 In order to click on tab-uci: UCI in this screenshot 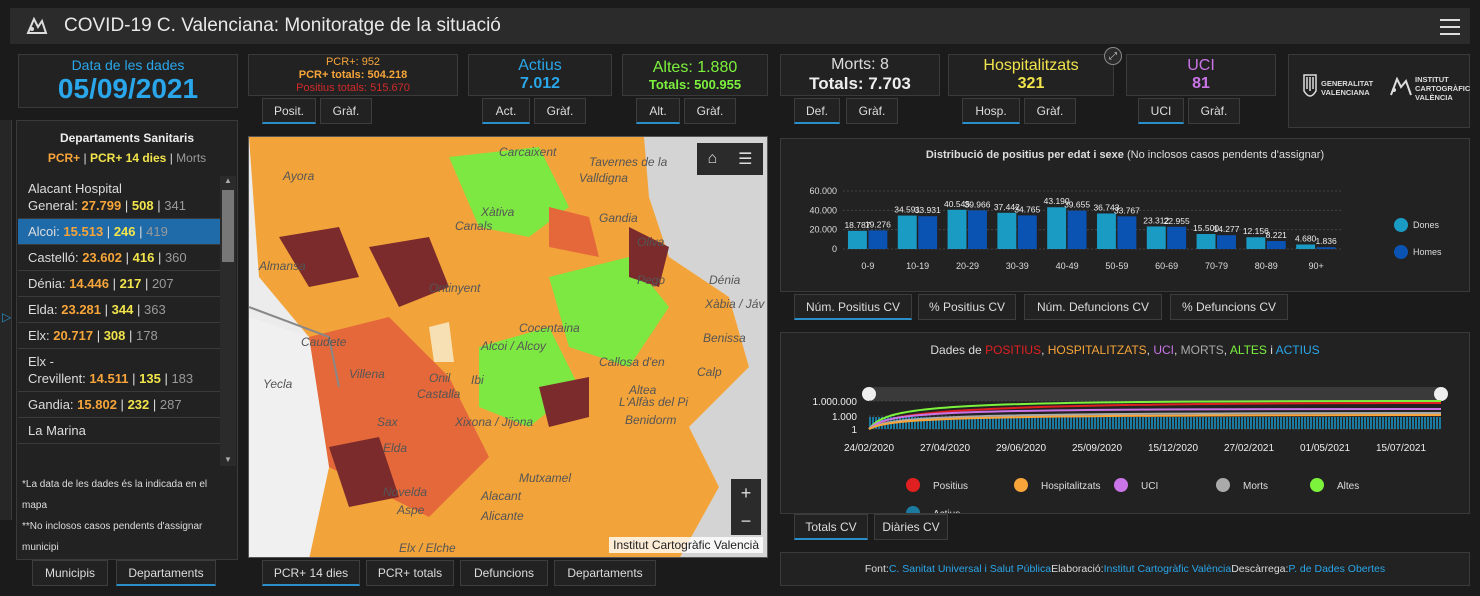, I will do `click(1161, 111)`.